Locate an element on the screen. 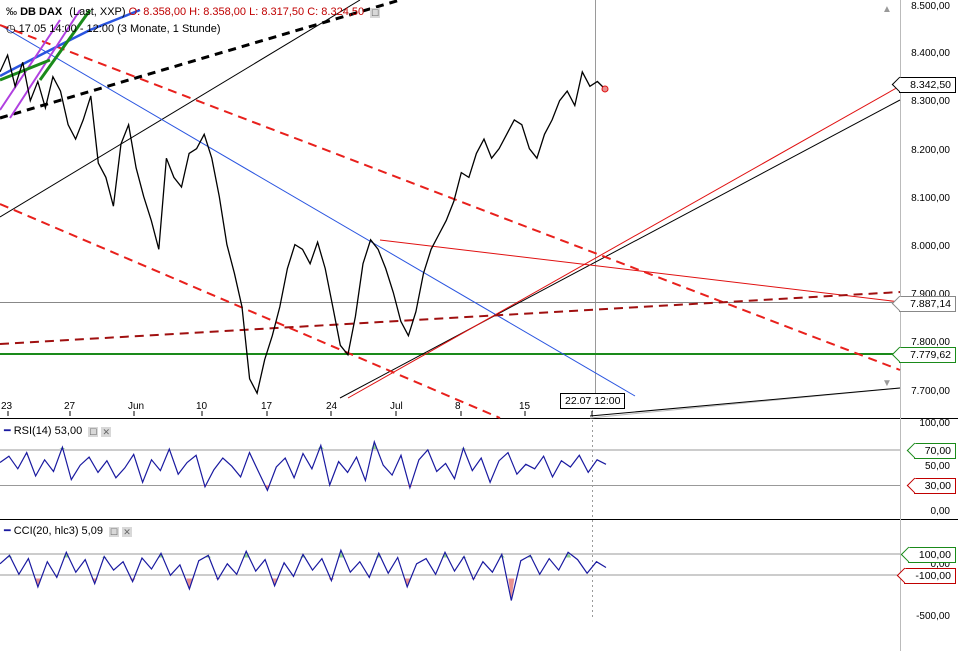 Image resolution: width=958 pixels, height=651 pixels. cci-axis-label: -500,00 is located at coordinates (933, 616).